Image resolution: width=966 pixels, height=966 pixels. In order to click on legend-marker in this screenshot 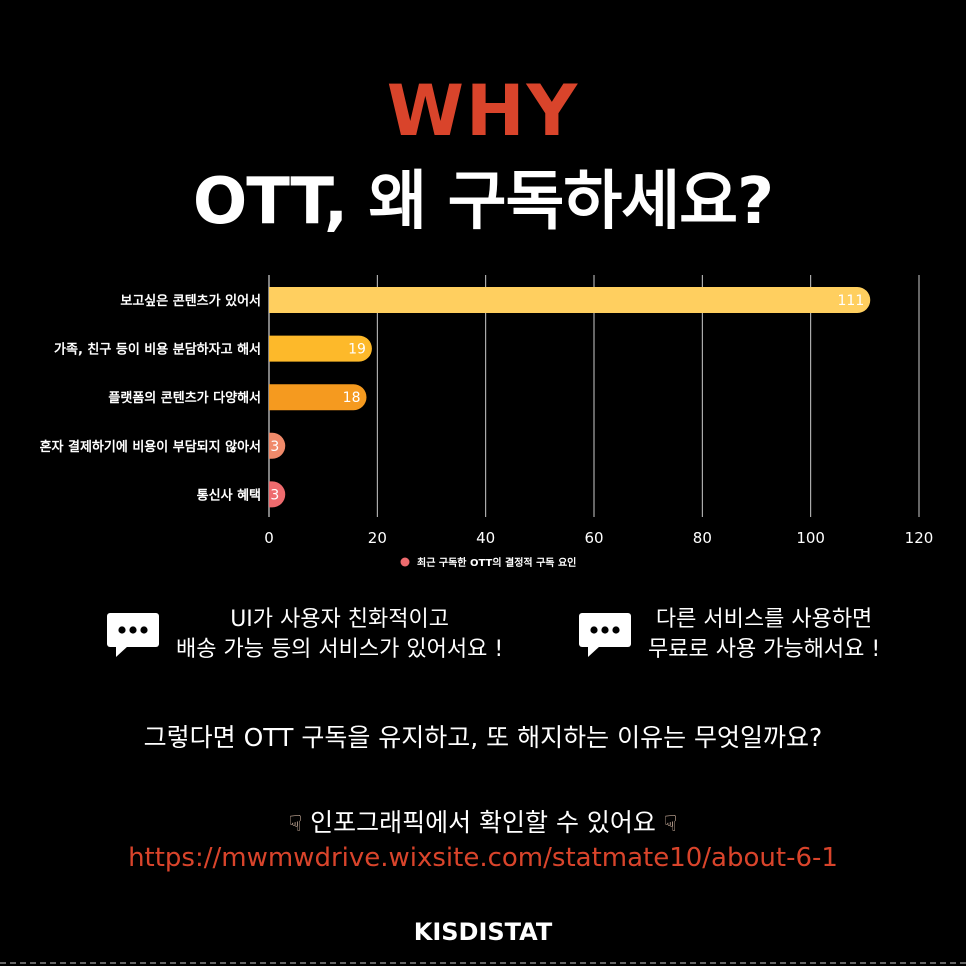, I will do `click(405, 562)`.